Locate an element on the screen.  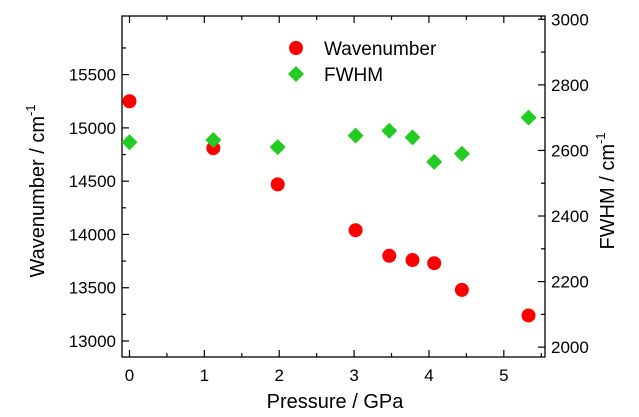
y-left-tick-label: 15500 is located at coordinates (92, 75).